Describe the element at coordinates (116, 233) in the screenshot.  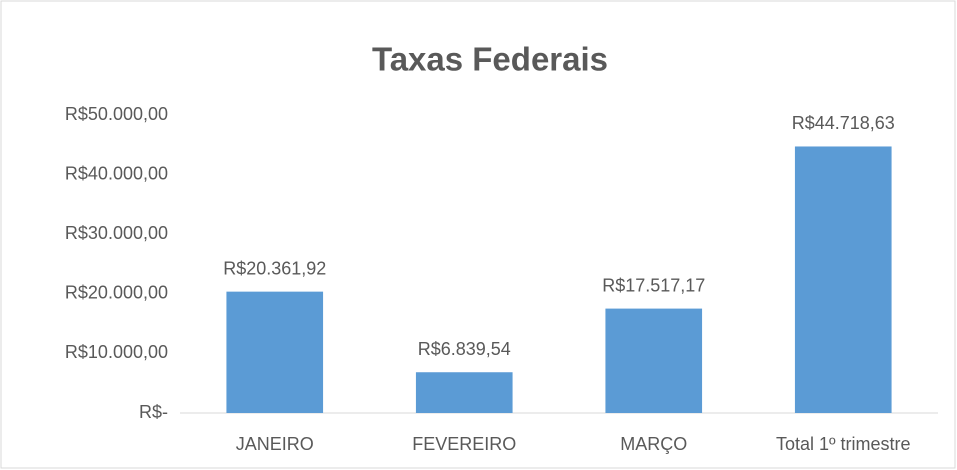
I see `y-tick-label: R$30.000,00` at that location.